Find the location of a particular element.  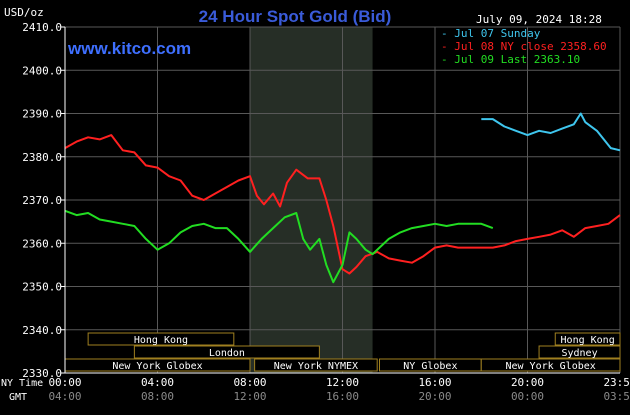

y-tick-label: 2370.0 is located at coordinates (42, 200).